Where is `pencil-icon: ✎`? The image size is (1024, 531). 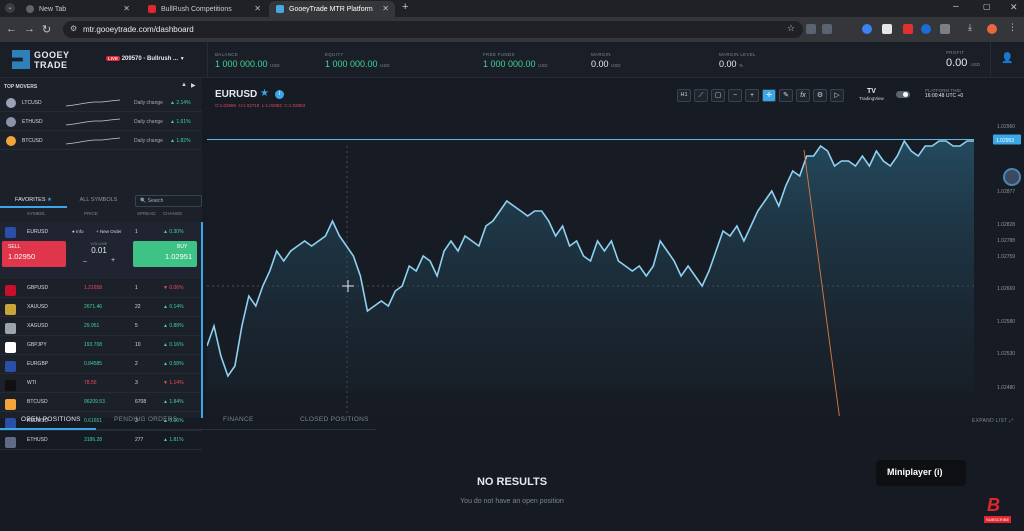 pencil-icon: ✎ is located at coordinates (786, 95).